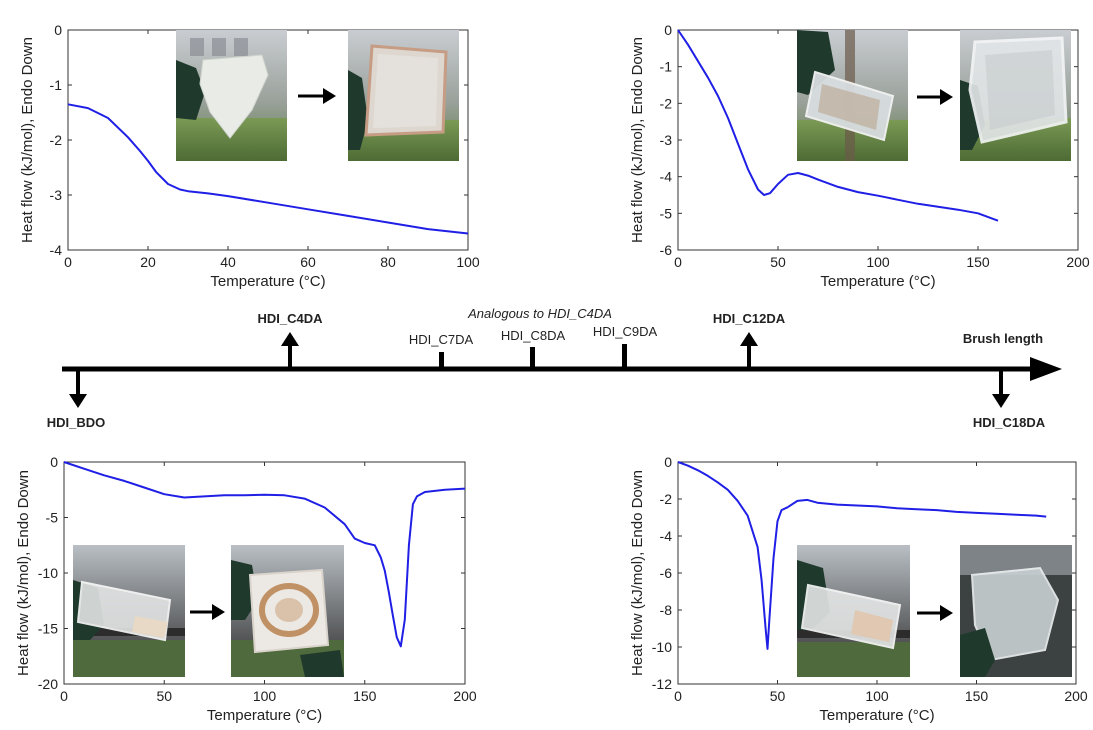 This screenshot has height=730, width=1093. I want to click on x-tick-label: 60, so click(308, 262).